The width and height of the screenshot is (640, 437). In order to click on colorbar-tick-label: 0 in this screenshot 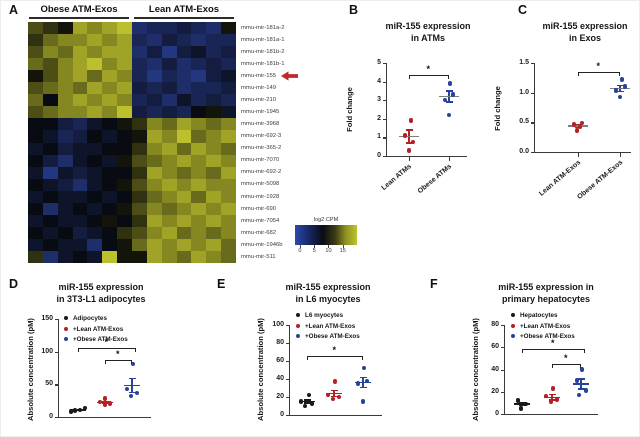, I will do `click(300, 251)`.